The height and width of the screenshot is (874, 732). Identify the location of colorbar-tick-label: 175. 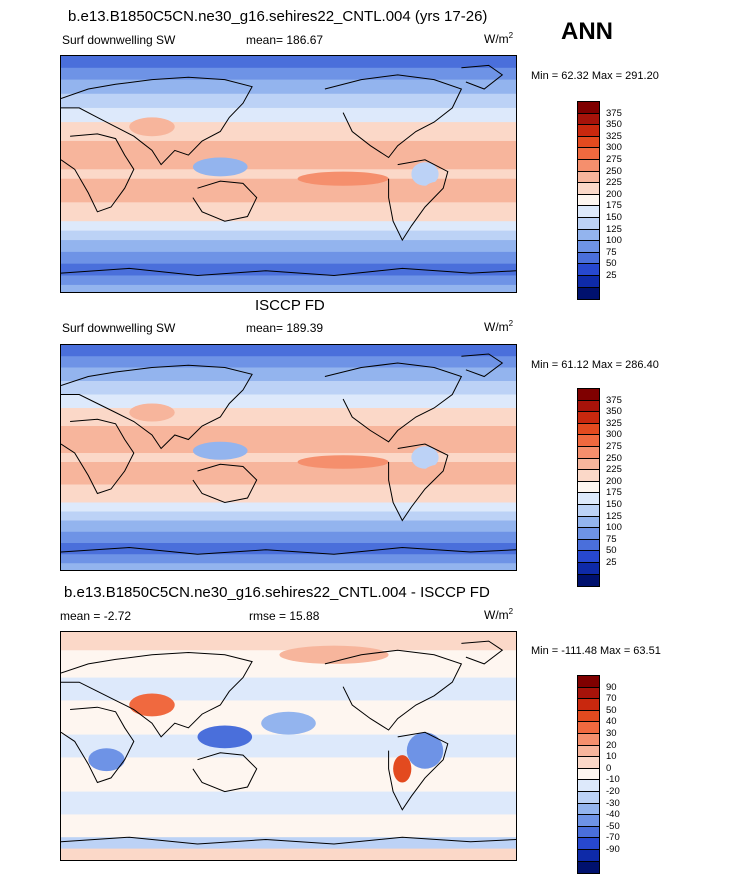
(614, 206).